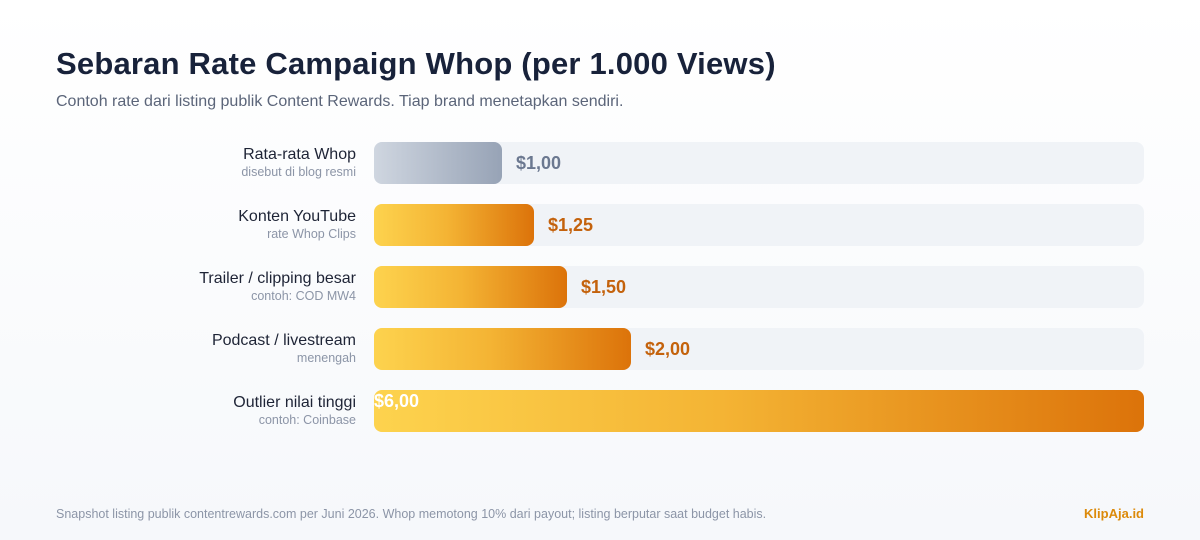  What do you see at coordinates (759, 163) in the screenshot?
I see `bar-track` at bounding box center [759, 163].